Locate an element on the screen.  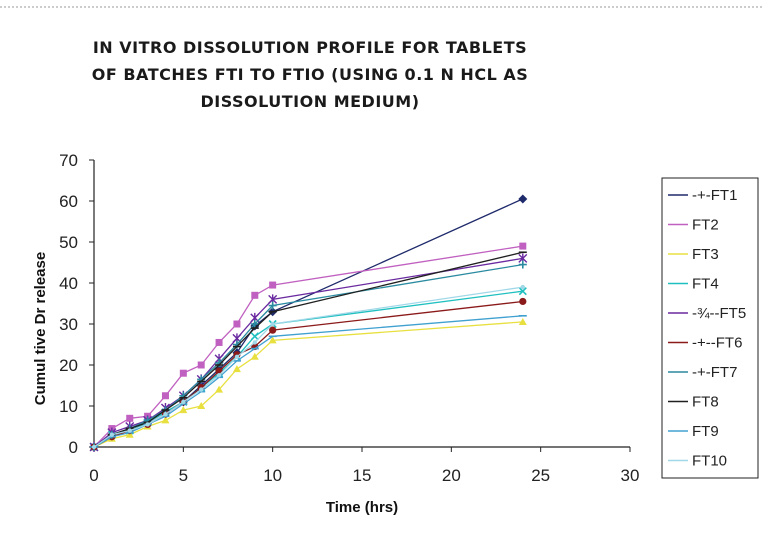
y-axis-label: Cumul tive Dr release is located at coordinates (40, 328).